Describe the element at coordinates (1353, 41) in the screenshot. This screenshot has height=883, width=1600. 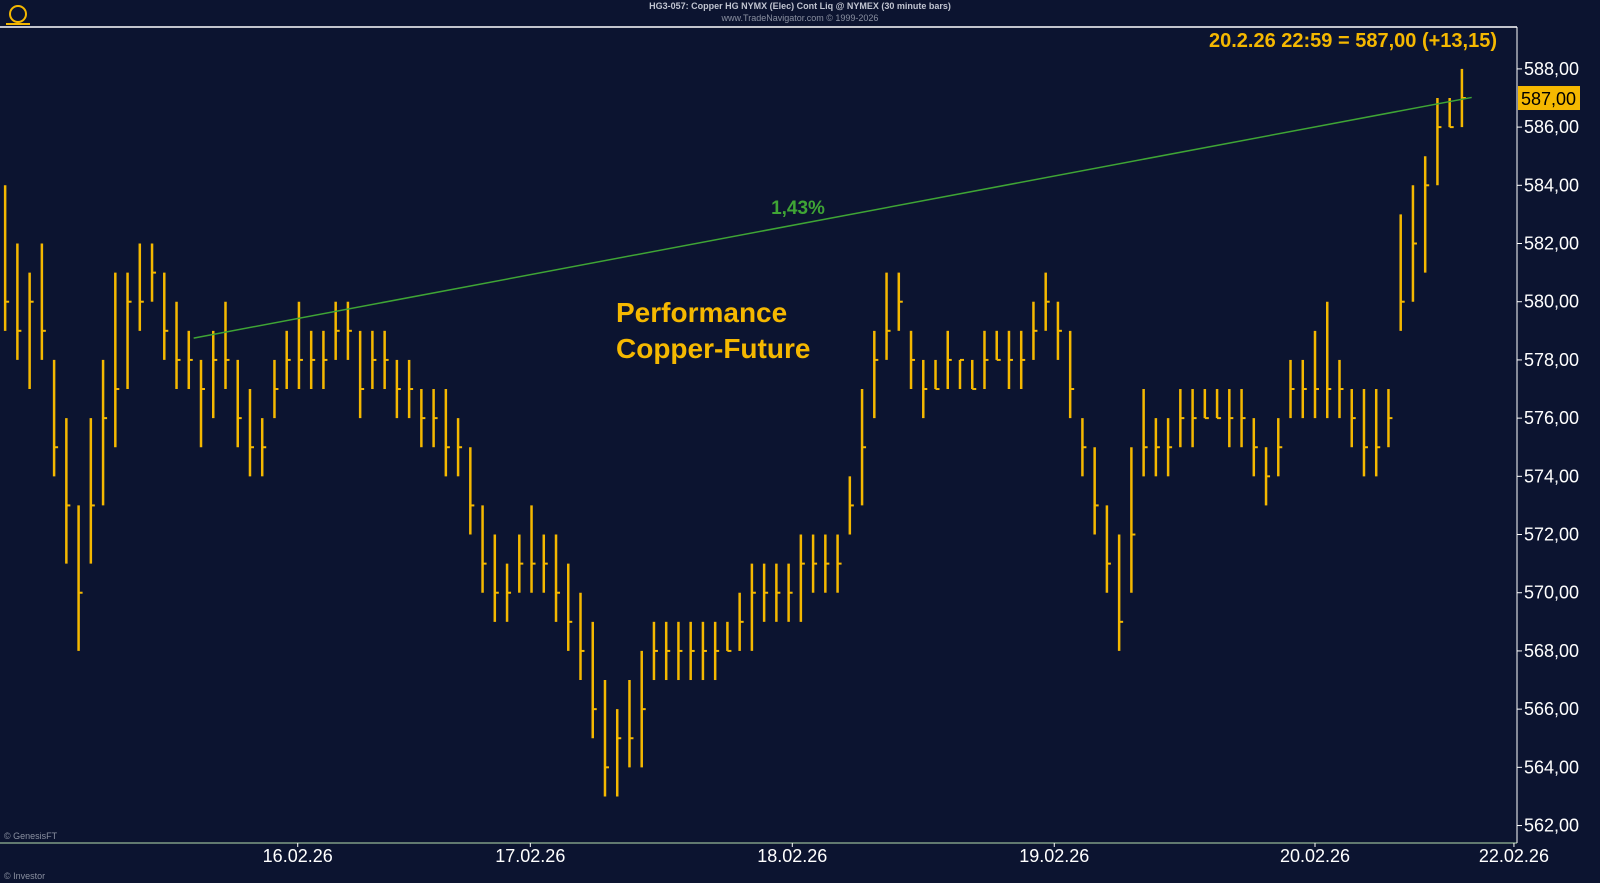
I see `last-price-text: 20.2.26 22:59 = 587,00 (+13,15)` at that location.